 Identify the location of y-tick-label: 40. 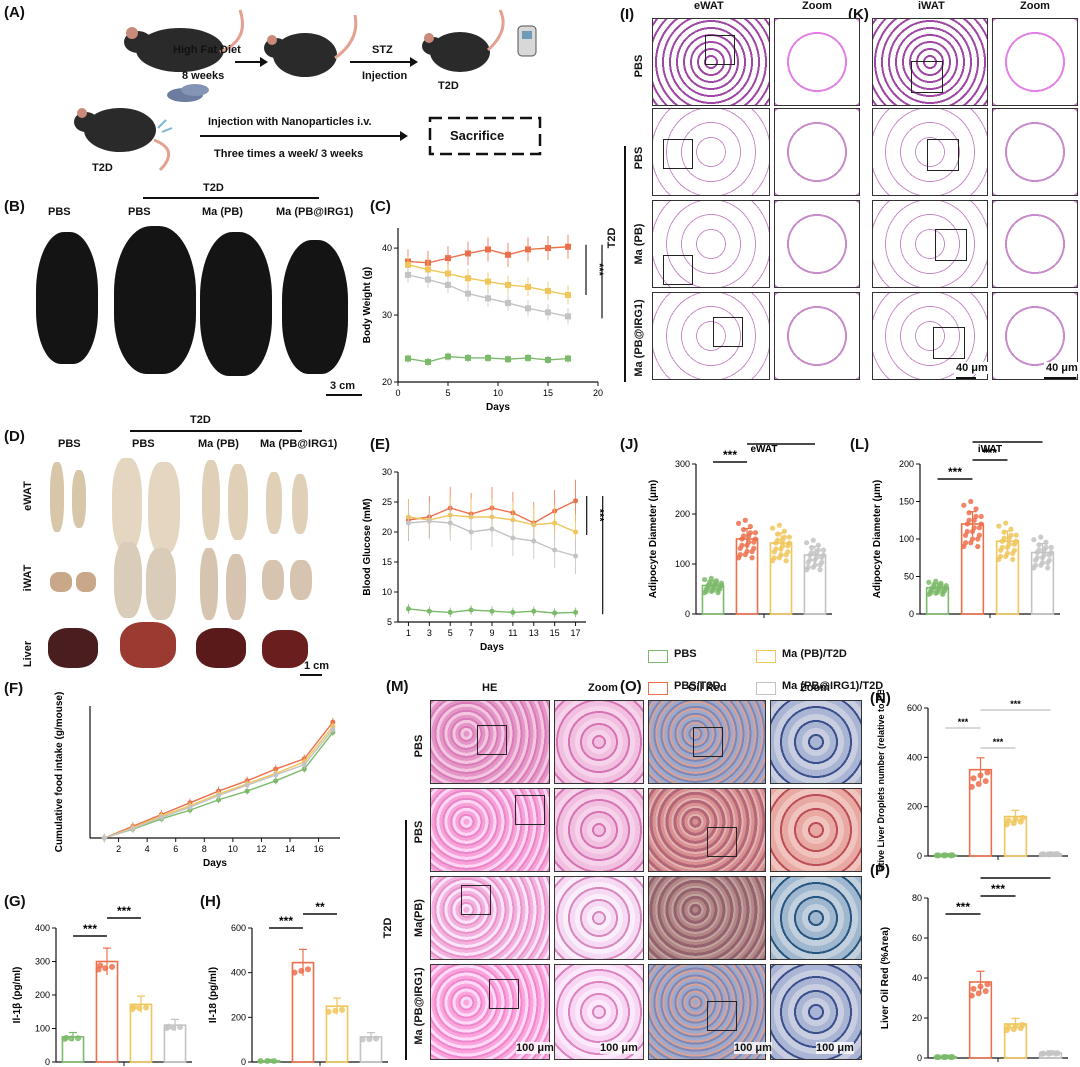
(917, 978).